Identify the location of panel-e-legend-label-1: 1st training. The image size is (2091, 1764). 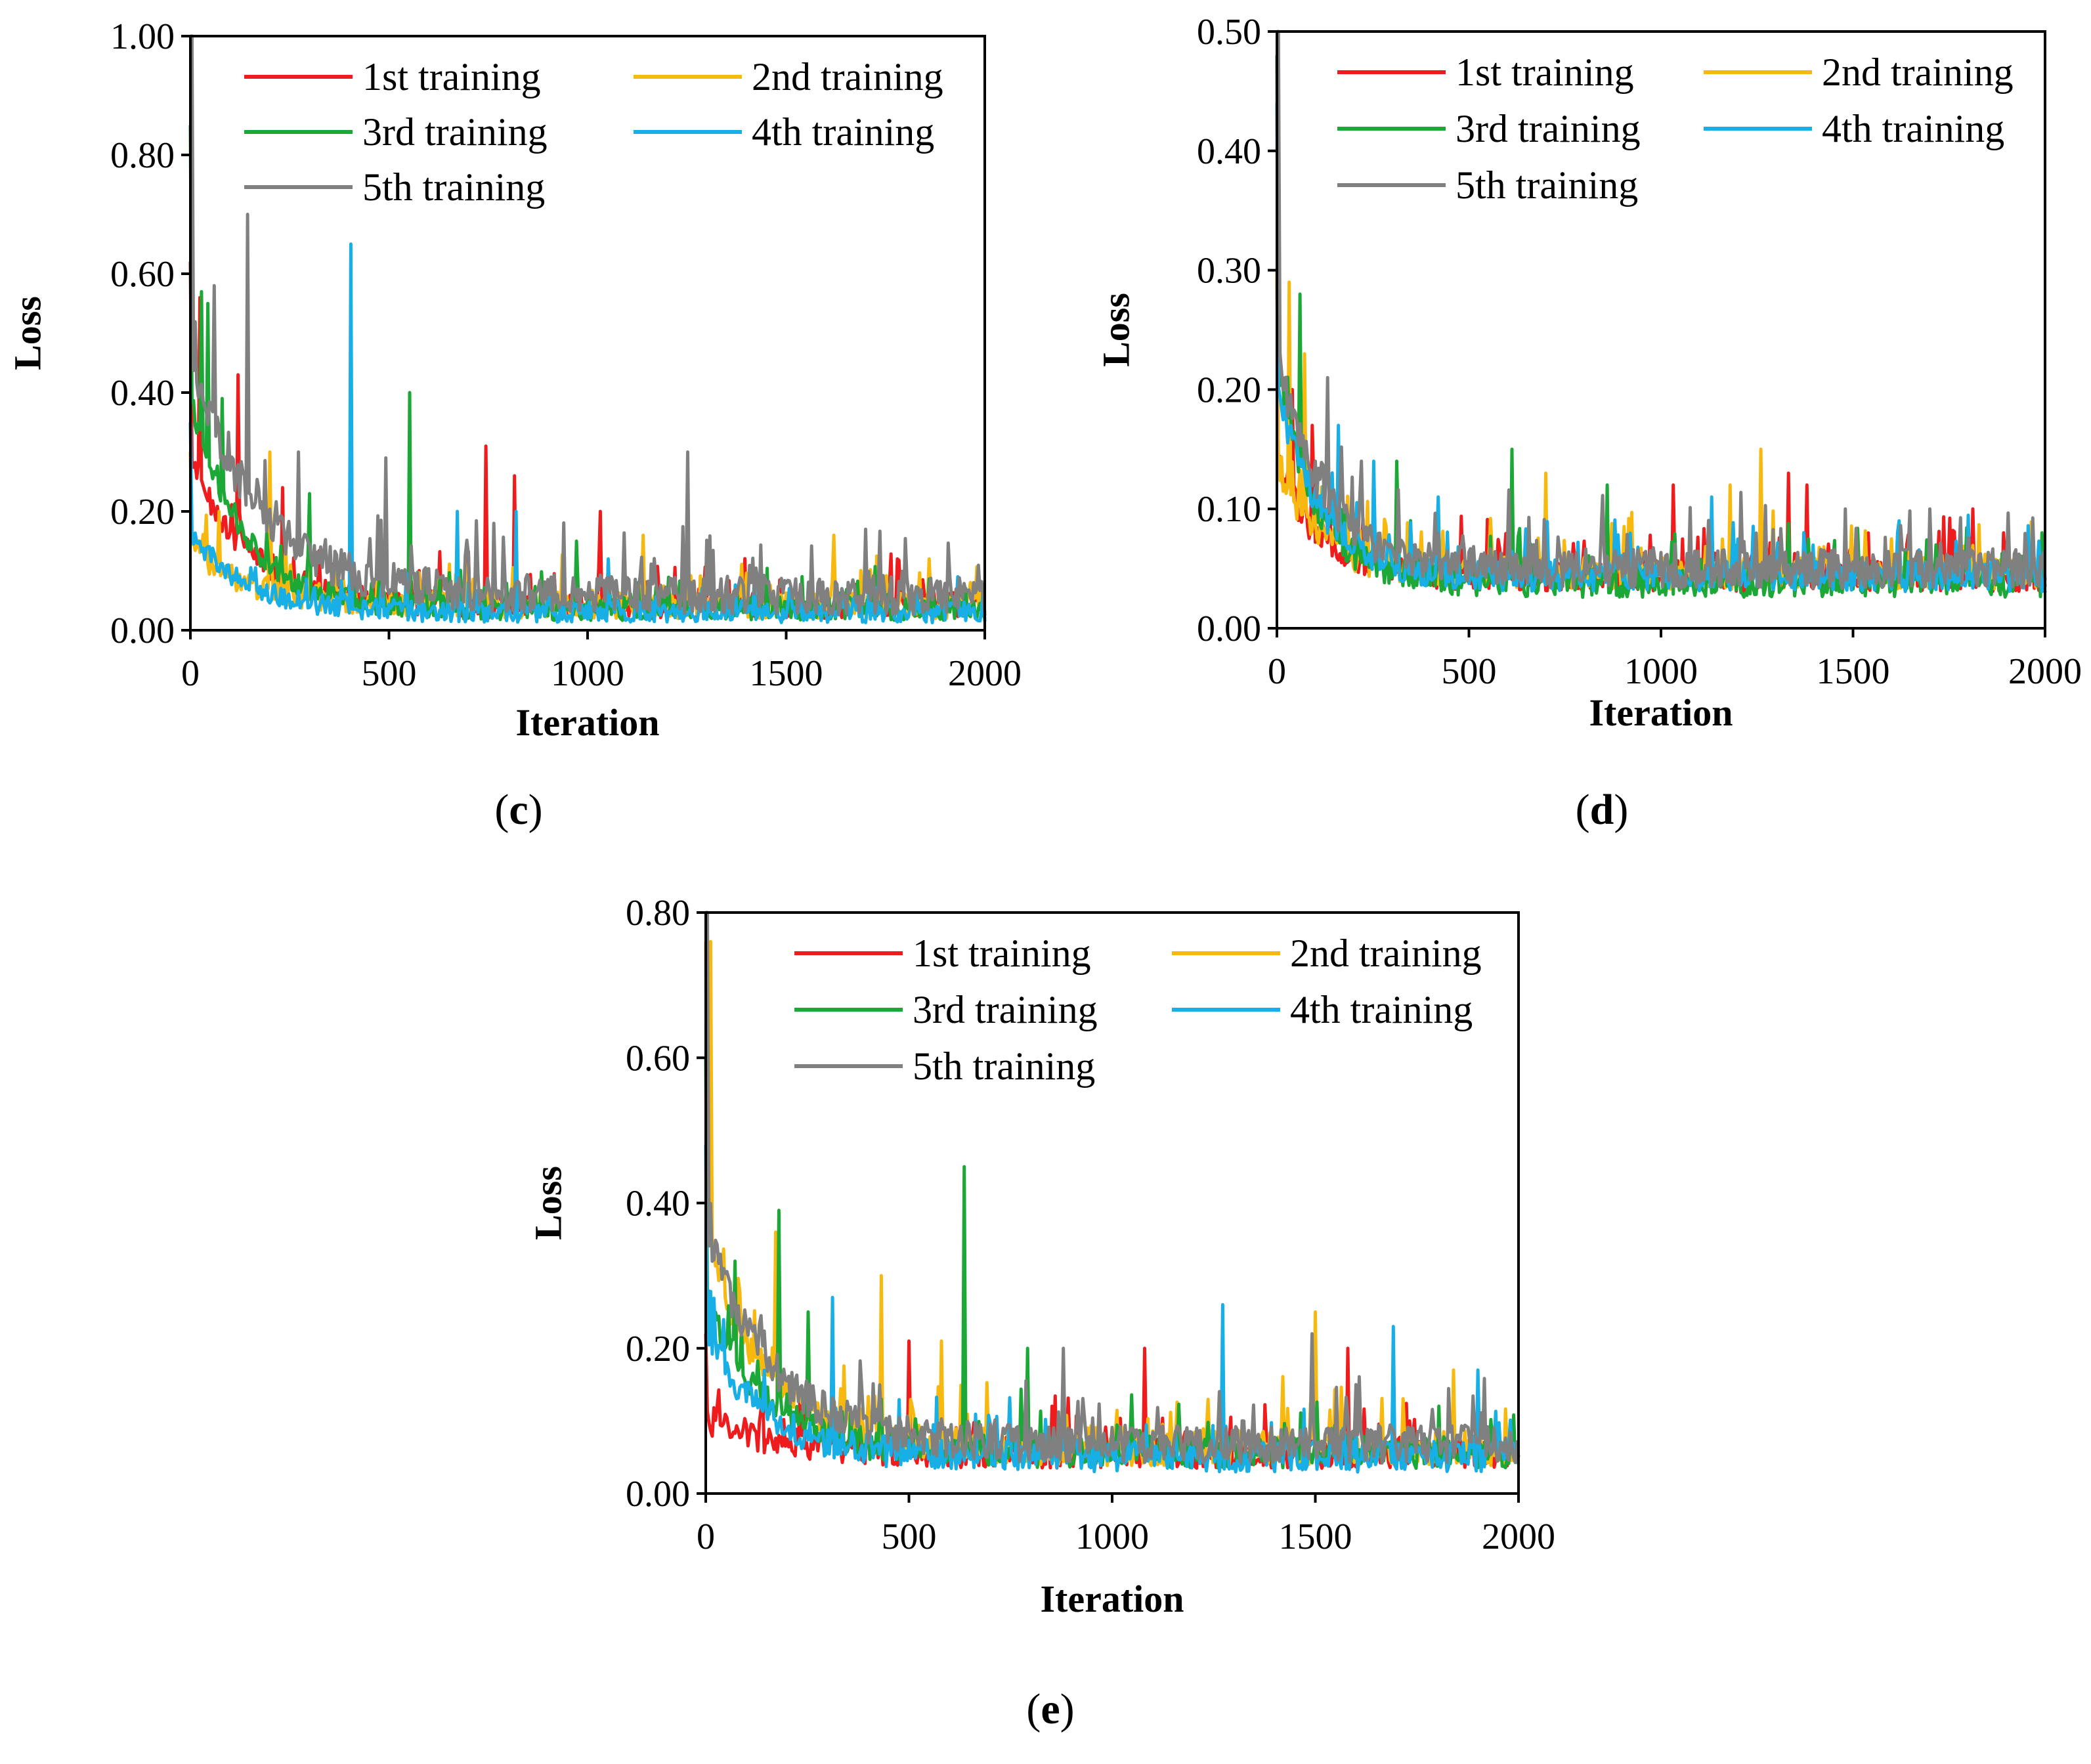
(1002, 954).